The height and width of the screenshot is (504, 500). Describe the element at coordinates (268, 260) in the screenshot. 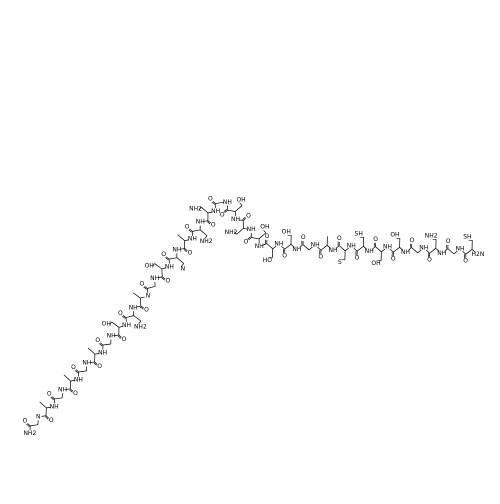

I see `side-chain-label: HO` at that location.